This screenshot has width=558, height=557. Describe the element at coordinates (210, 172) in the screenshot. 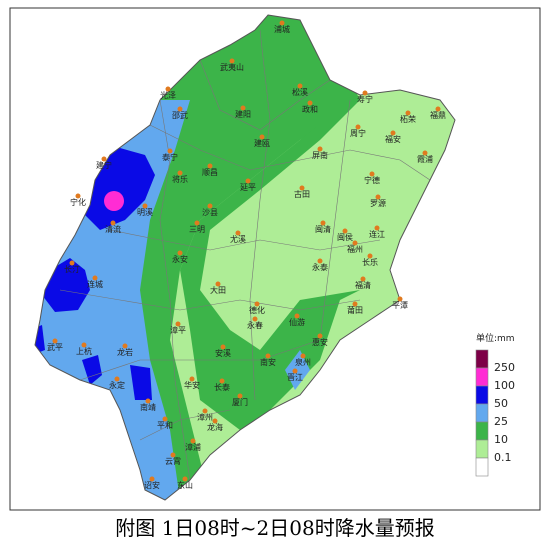

I see `city-name: 顺昌` at that location.